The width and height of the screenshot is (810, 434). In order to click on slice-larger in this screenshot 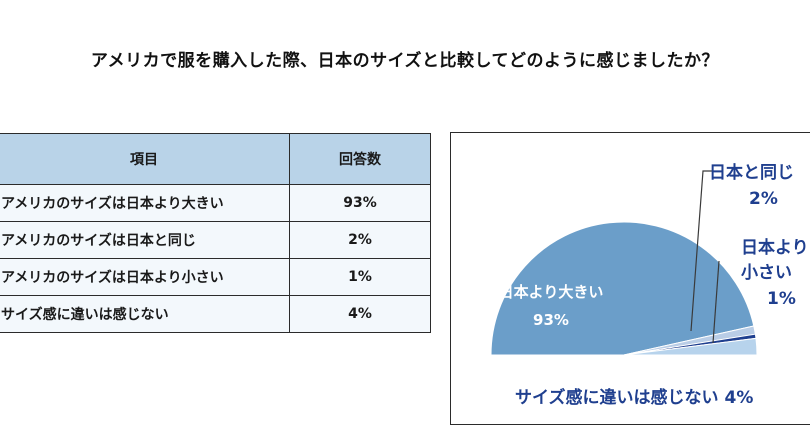, I will do `click(622, 288)`.